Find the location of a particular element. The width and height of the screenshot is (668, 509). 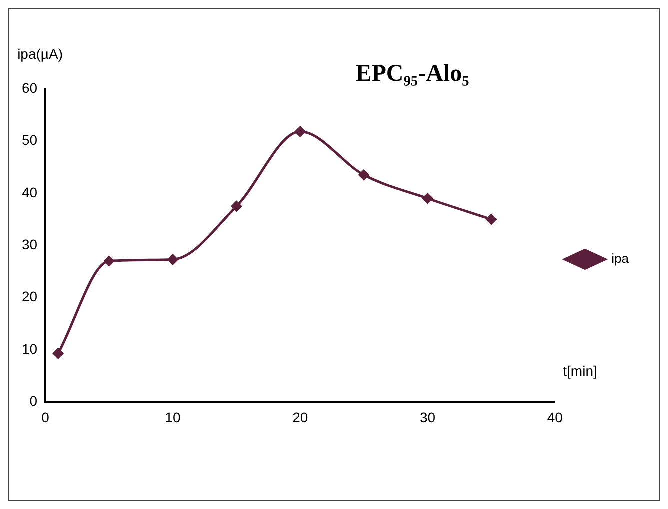

legend-label: ipa is located at coordinates (621, 258).